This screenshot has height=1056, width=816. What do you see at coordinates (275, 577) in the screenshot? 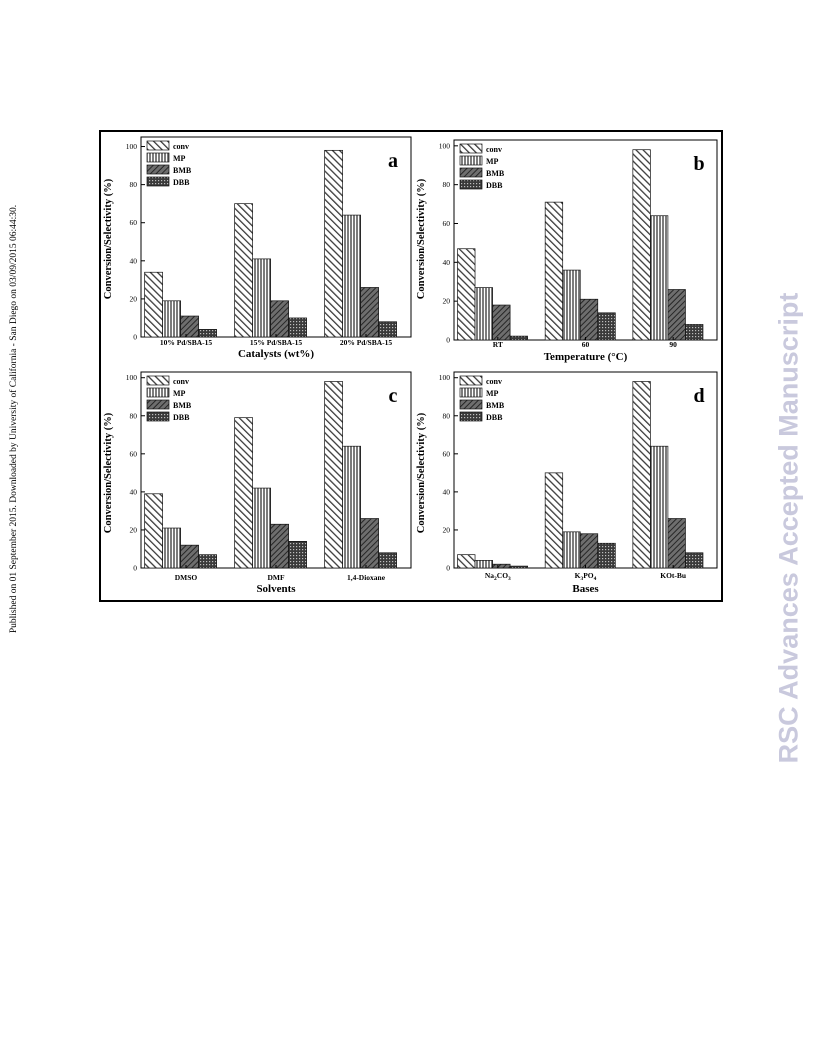
I see `category-label: DMF` at bounding box center [275, 577].